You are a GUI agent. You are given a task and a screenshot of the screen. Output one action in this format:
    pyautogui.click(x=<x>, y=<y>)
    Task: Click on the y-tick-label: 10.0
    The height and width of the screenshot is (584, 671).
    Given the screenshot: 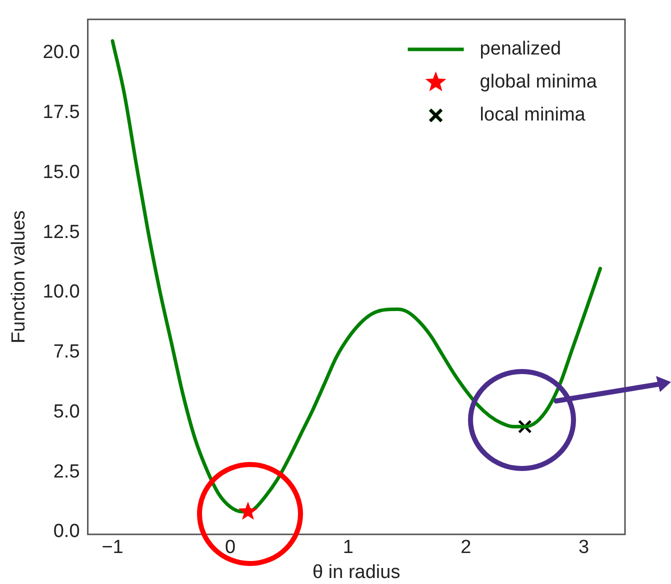 What is the action you would take?
    pyautogui.click(x=61, y=292)
    